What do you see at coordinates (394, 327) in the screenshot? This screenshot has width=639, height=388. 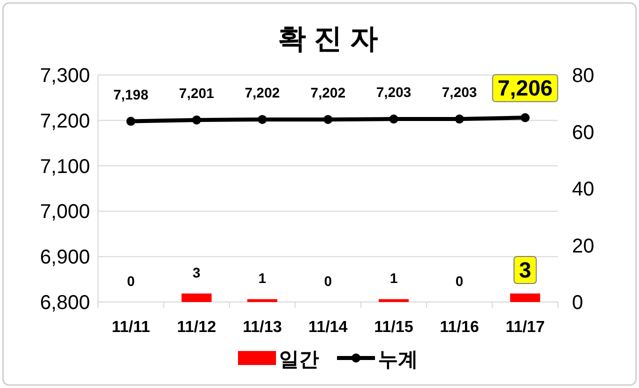 I see `x-tick-label: 11/15` at bounding box center [394, 327].